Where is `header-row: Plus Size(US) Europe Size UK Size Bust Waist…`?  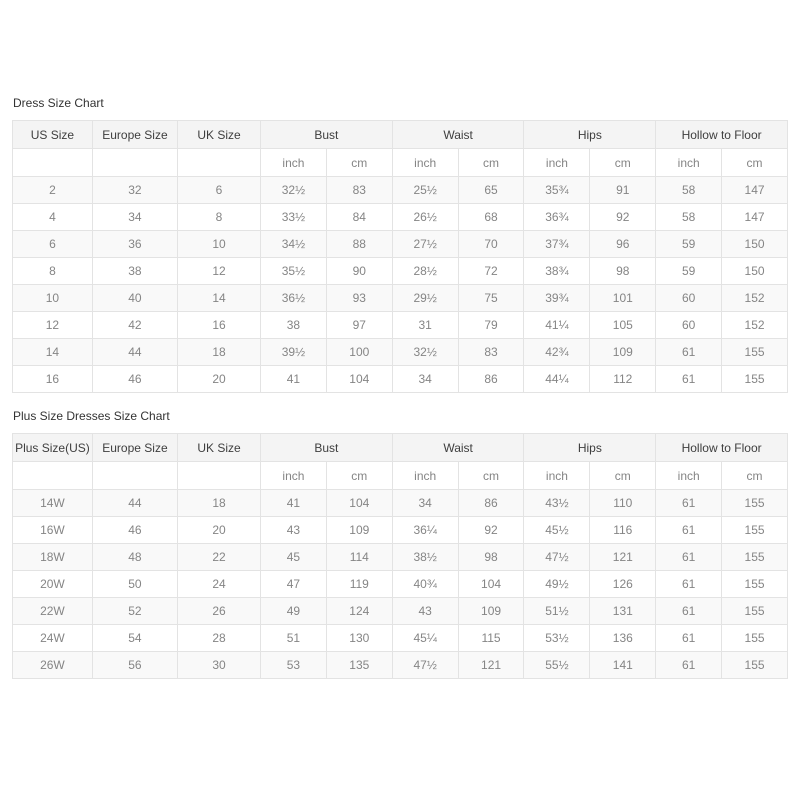 header-row: Plus Size(US) Europe Size UK Size Bust Waist… is located at coordinates (400, 447).